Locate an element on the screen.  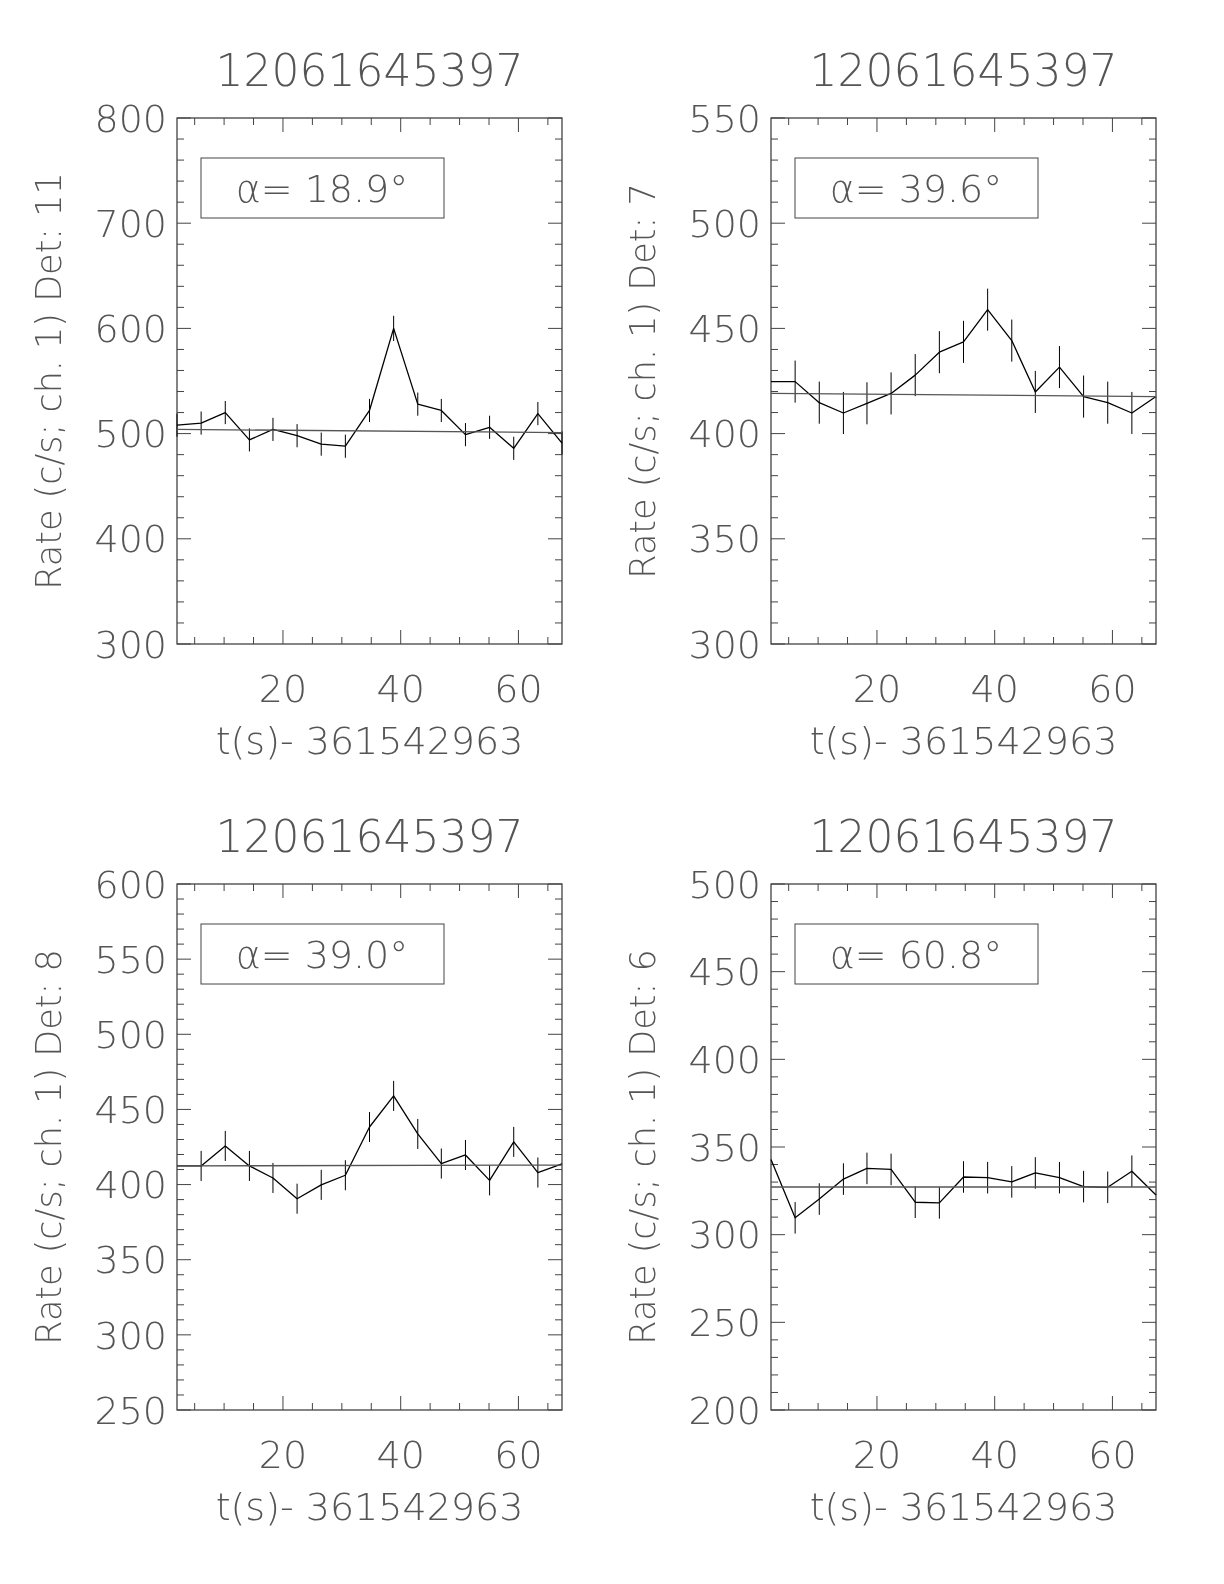
y-axis-title: Rate (c/s; ch. 1) Det: 7 is located at coordinates (643, 381).